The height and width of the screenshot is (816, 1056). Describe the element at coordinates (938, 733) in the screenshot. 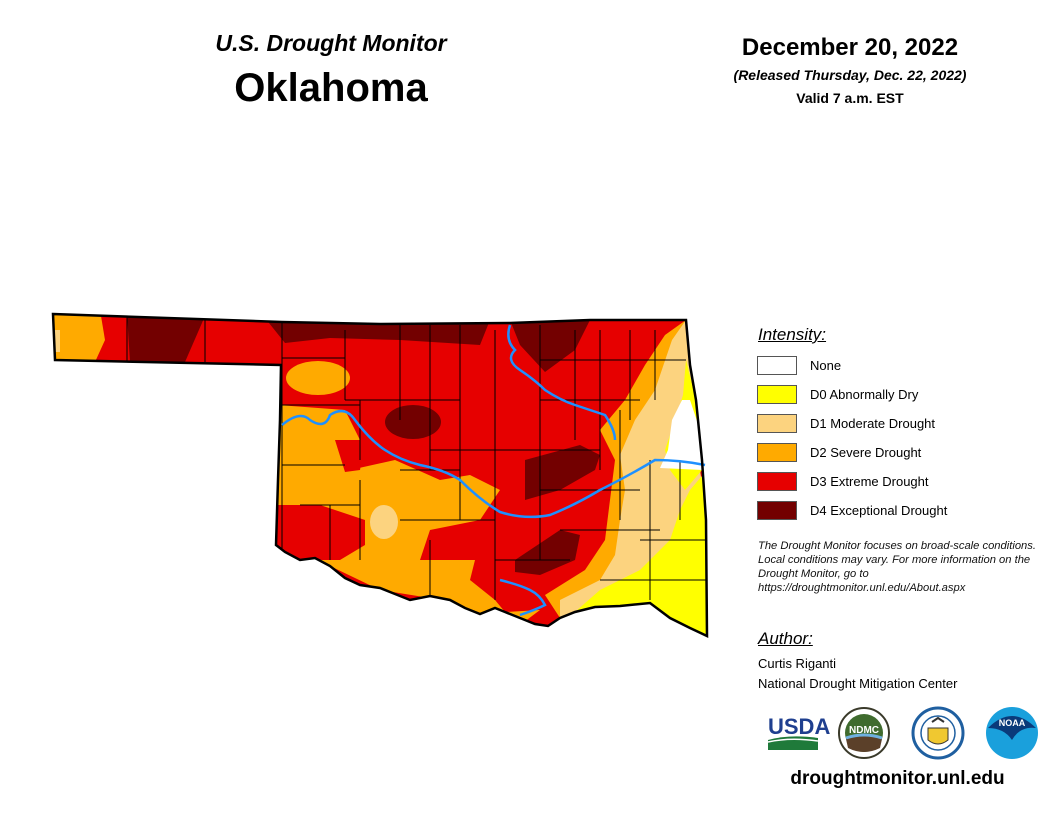

I see `commerce-seal-icon` at that location.